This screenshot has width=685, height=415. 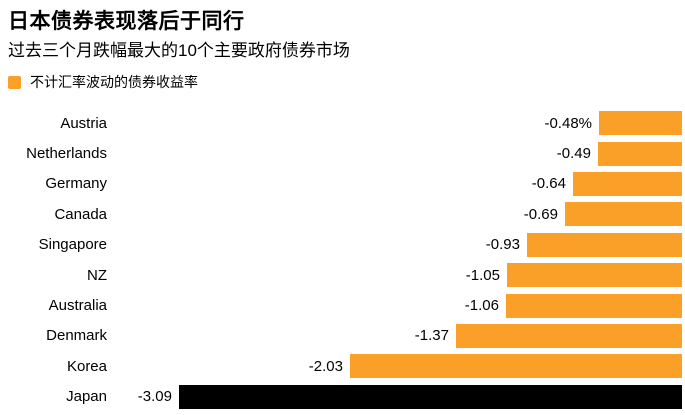 I want to click on legend-swatch-icon, so click(x=14, y=82).